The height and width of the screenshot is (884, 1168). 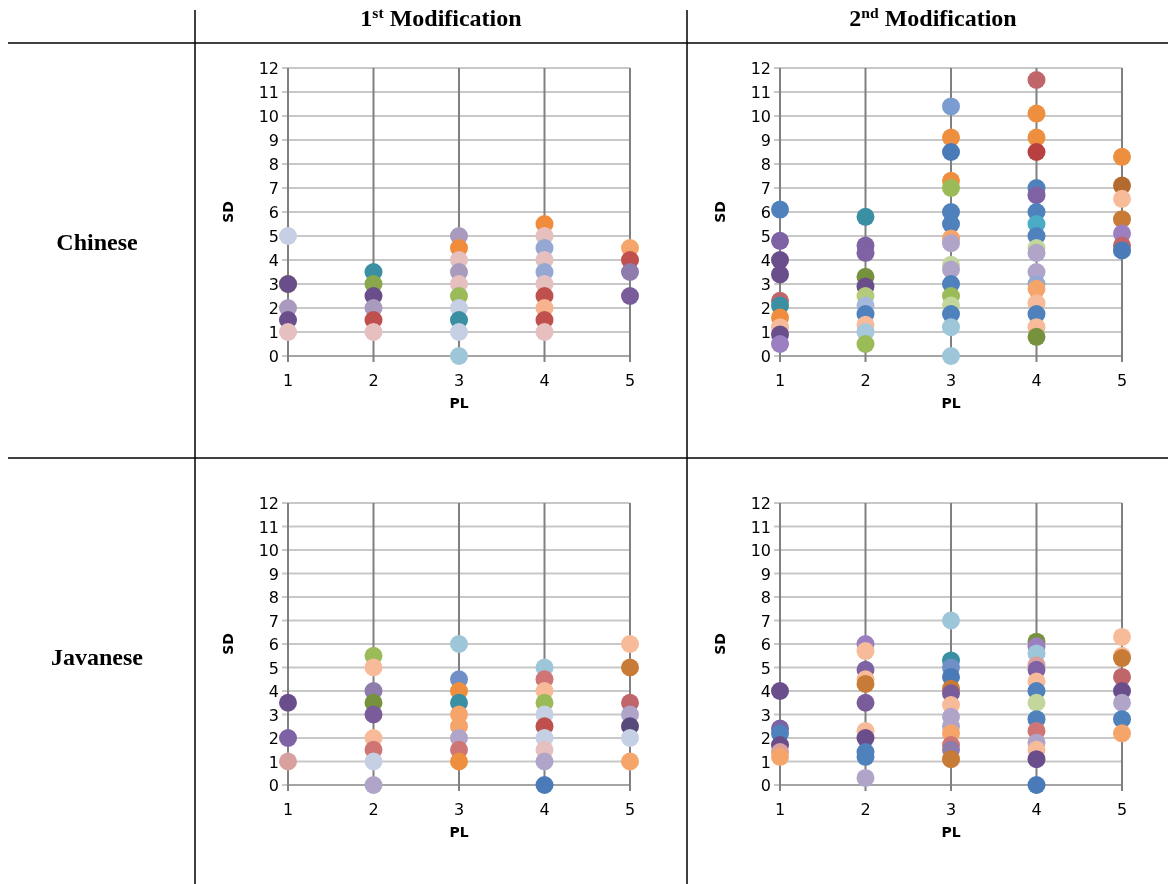 What do you see at coordinates (441, 17) in the screenshot?
I see `chart-title: 1$^{st}$ Modification` at bounding box center [441, 17].